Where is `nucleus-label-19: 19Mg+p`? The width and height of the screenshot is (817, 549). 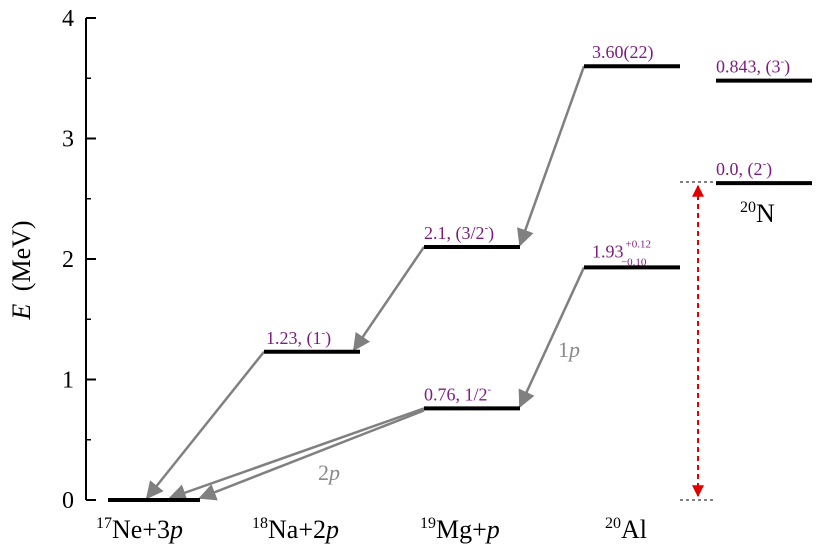
nucleus-label-19: 19Mg+p is located at coordinates (460, 529).